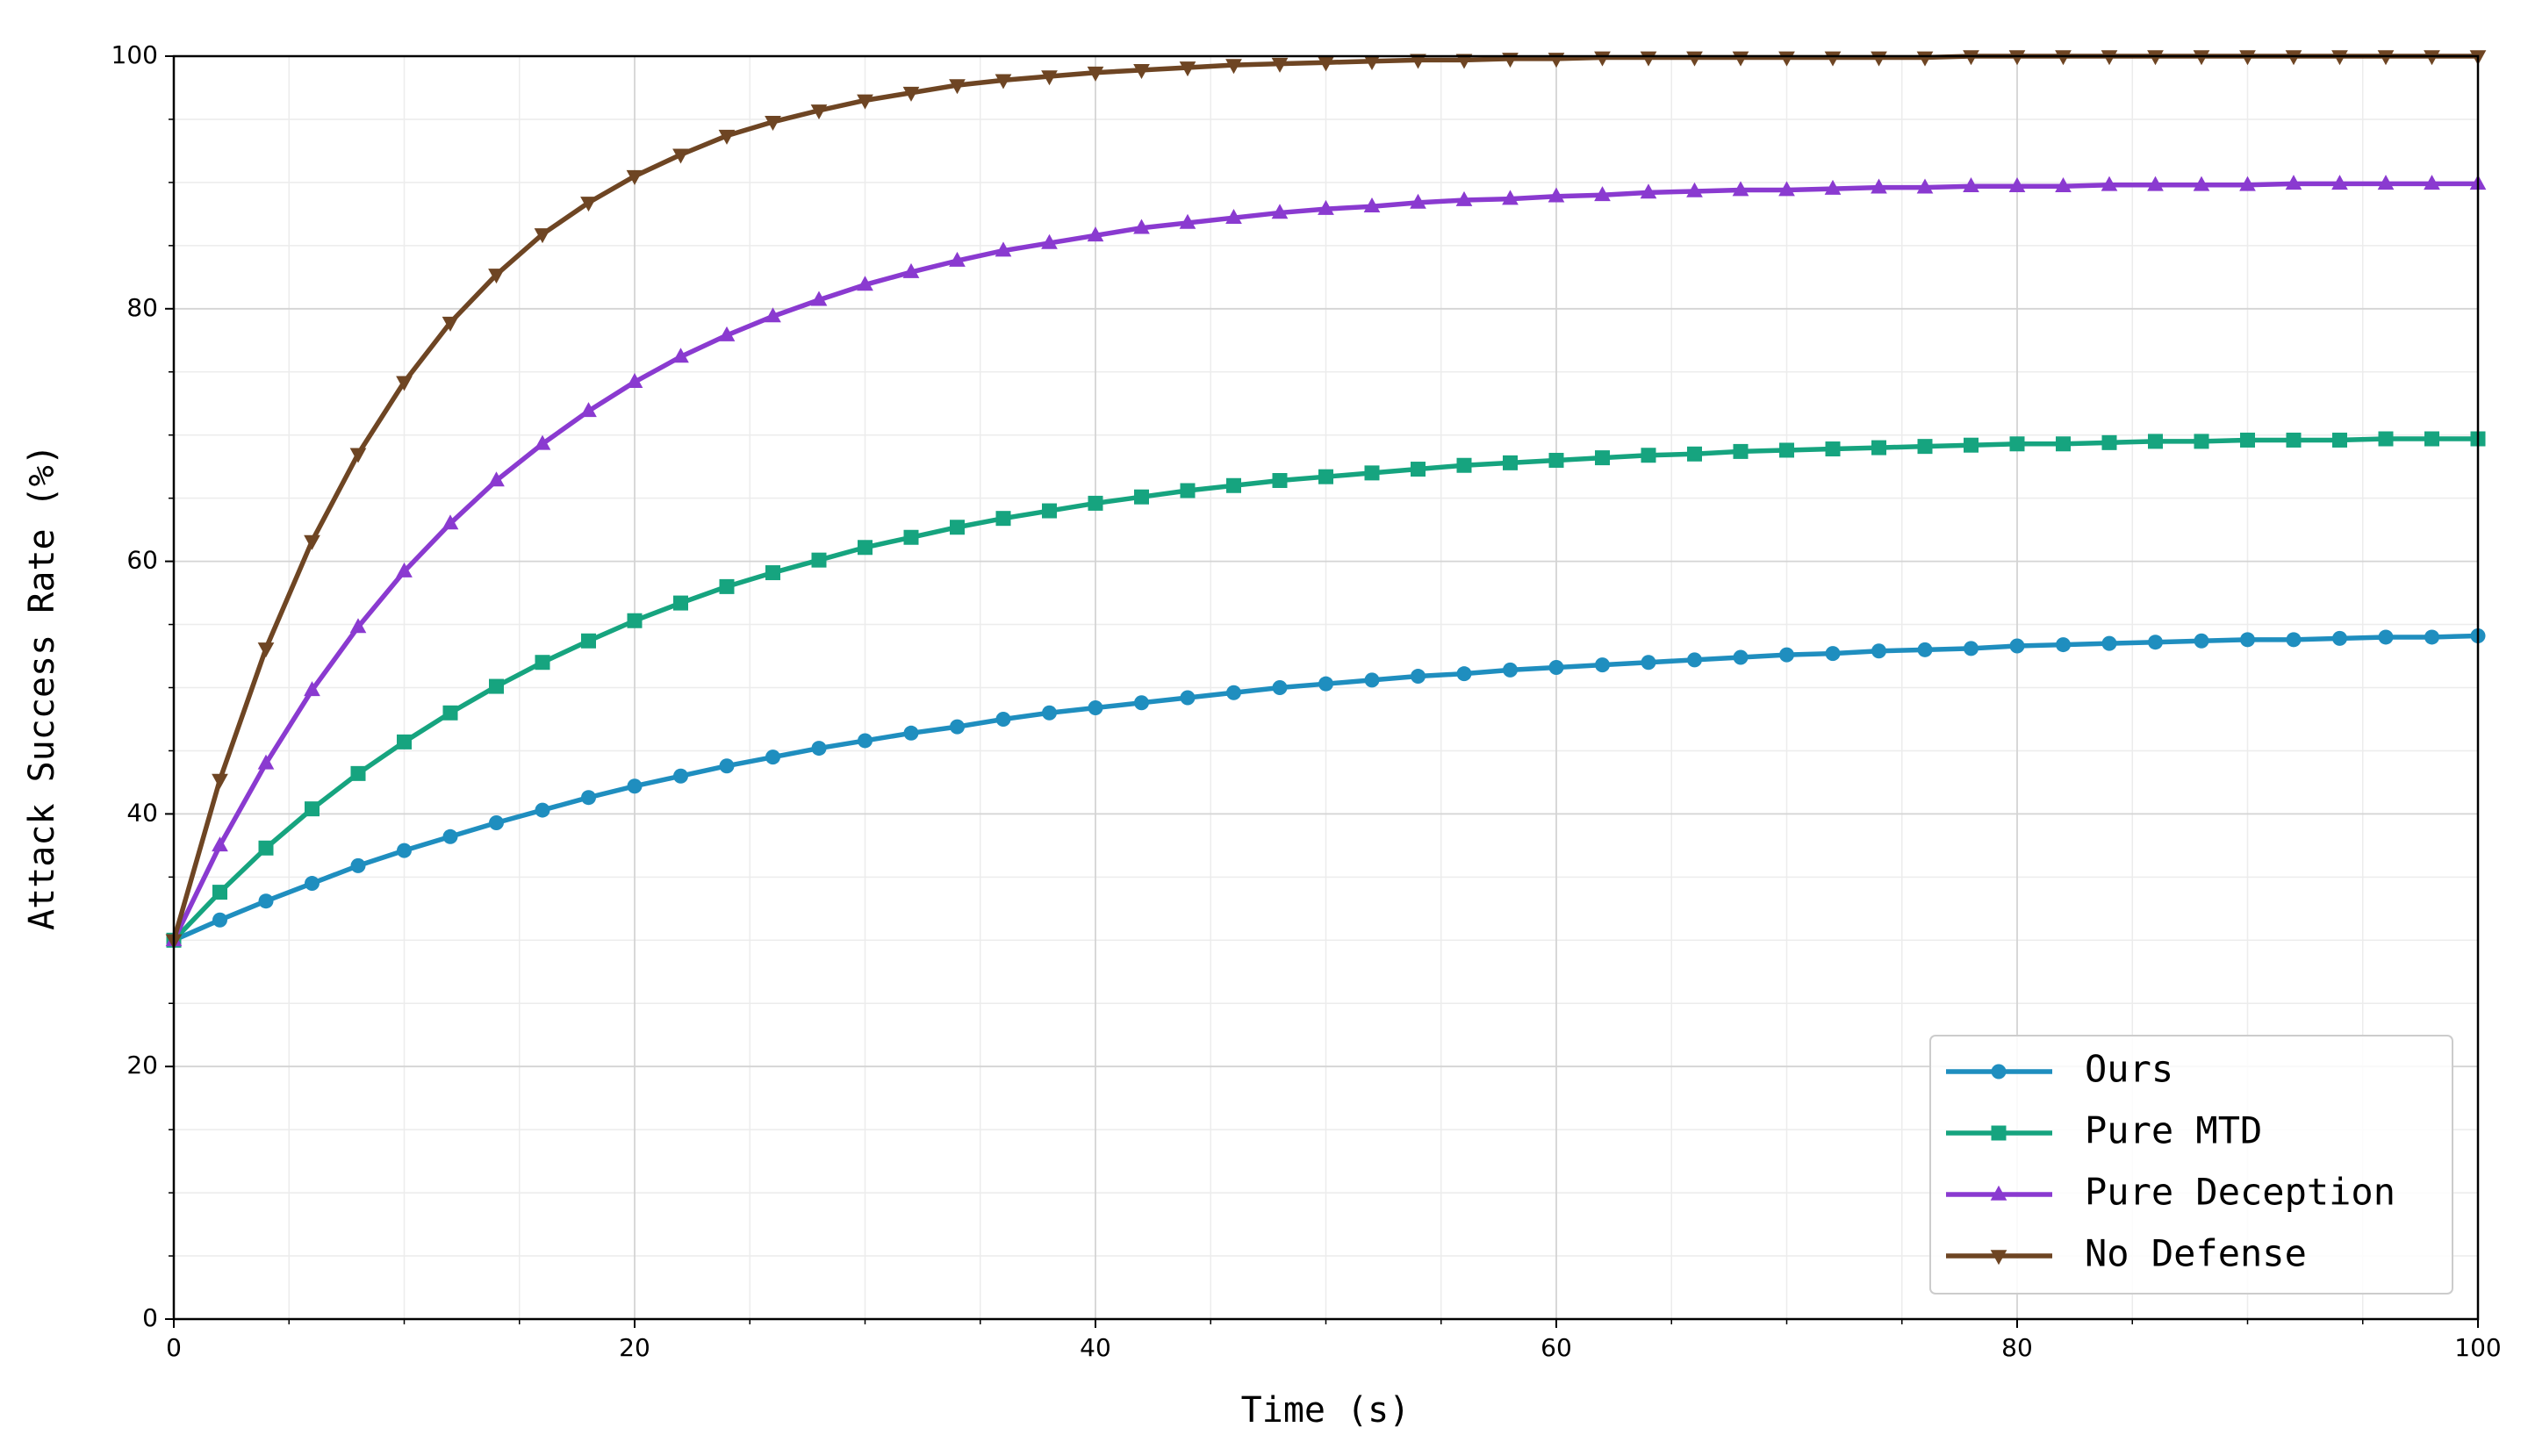  I want to click on x-tick-label: 0, so click(174, 1347).